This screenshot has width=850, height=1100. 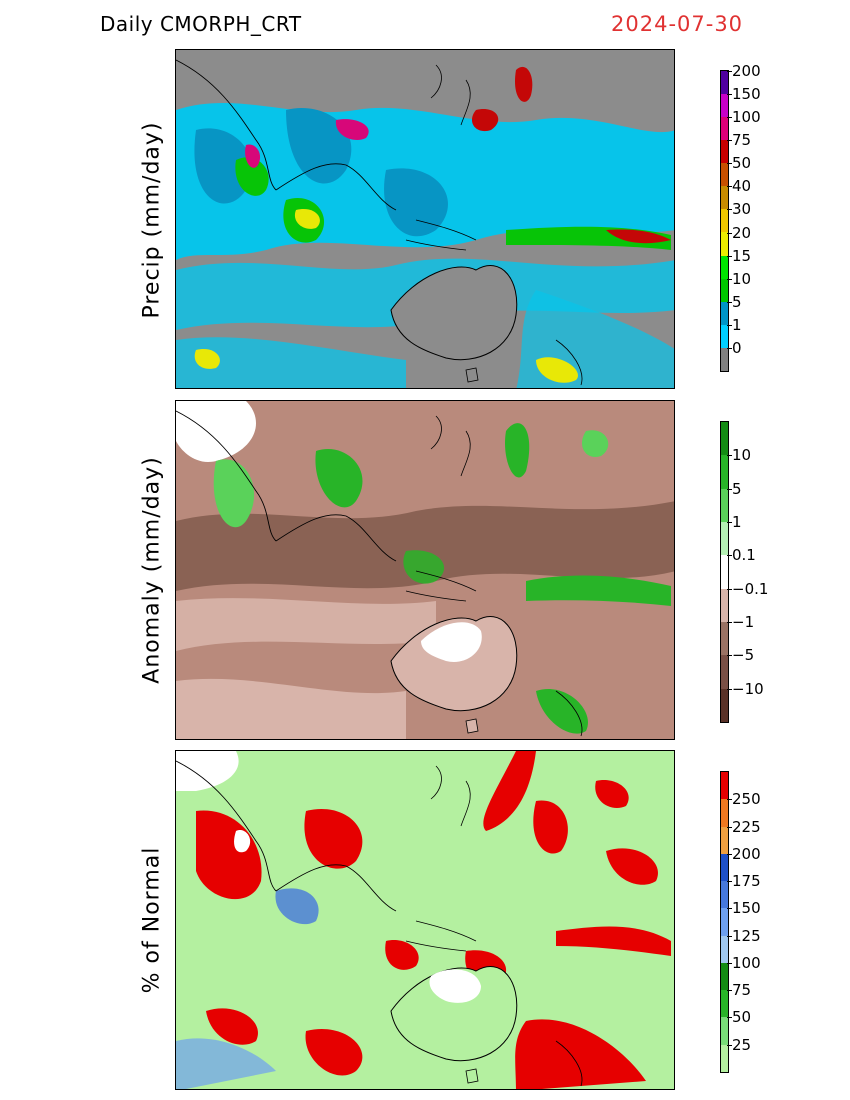 What do you see at coordinates (742, 255) in the screenshot?
I see `colorbar-tick-label: 15` at bounding box center [742, 255].